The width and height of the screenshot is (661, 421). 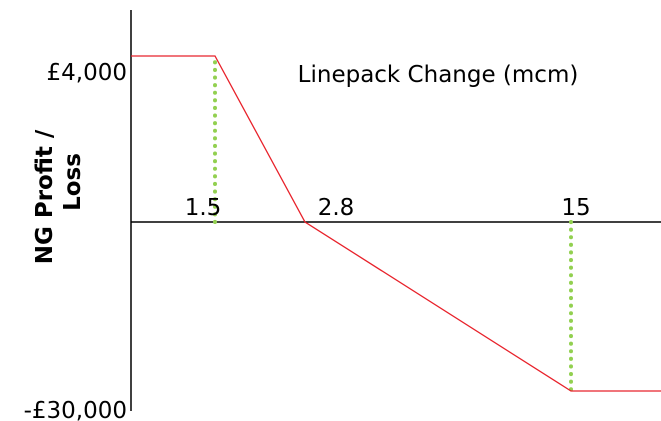 What do you see at coordinates (45, 196) in the screenshot?
I see `y-axis-label-line-1: NG Profit /` at bounding box center [45, 196].